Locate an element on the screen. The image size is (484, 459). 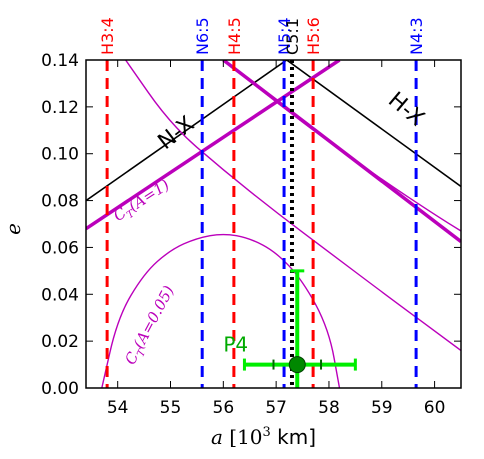
contour-label-a005: CT(A=0.05) is located at coordinates (150, 326).